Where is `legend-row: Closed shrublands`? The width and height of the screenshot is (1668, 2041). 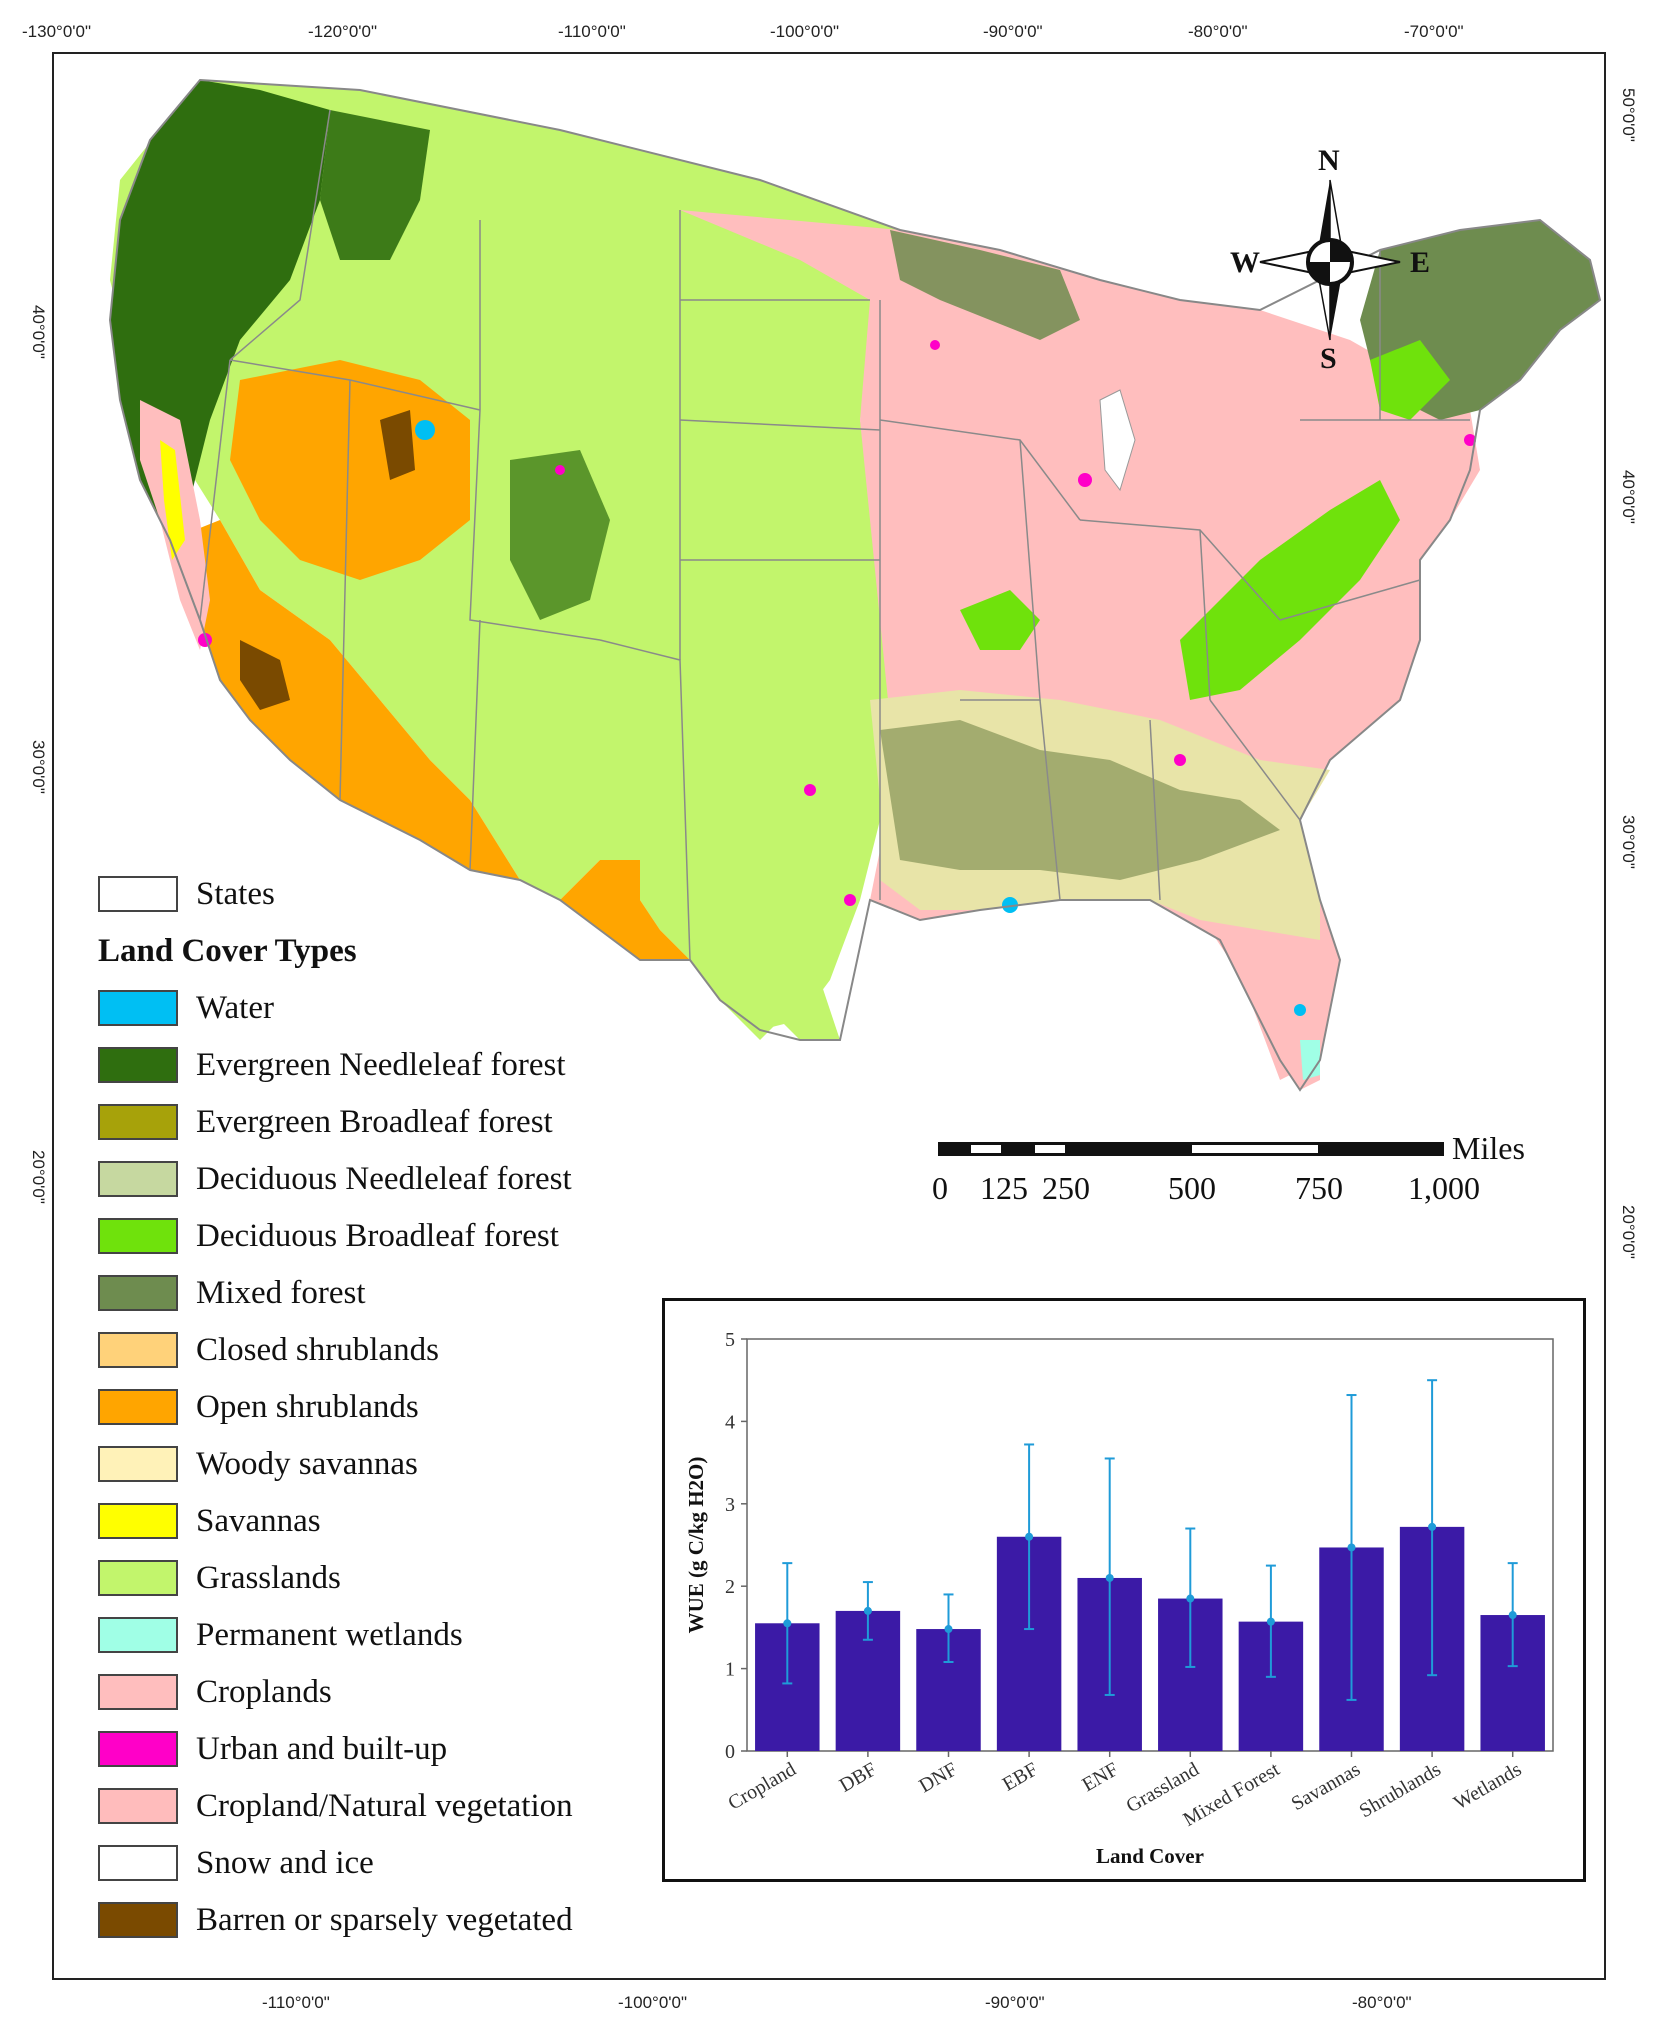
legend-row: Closed shrublands is located at coordinates (268, 1350).